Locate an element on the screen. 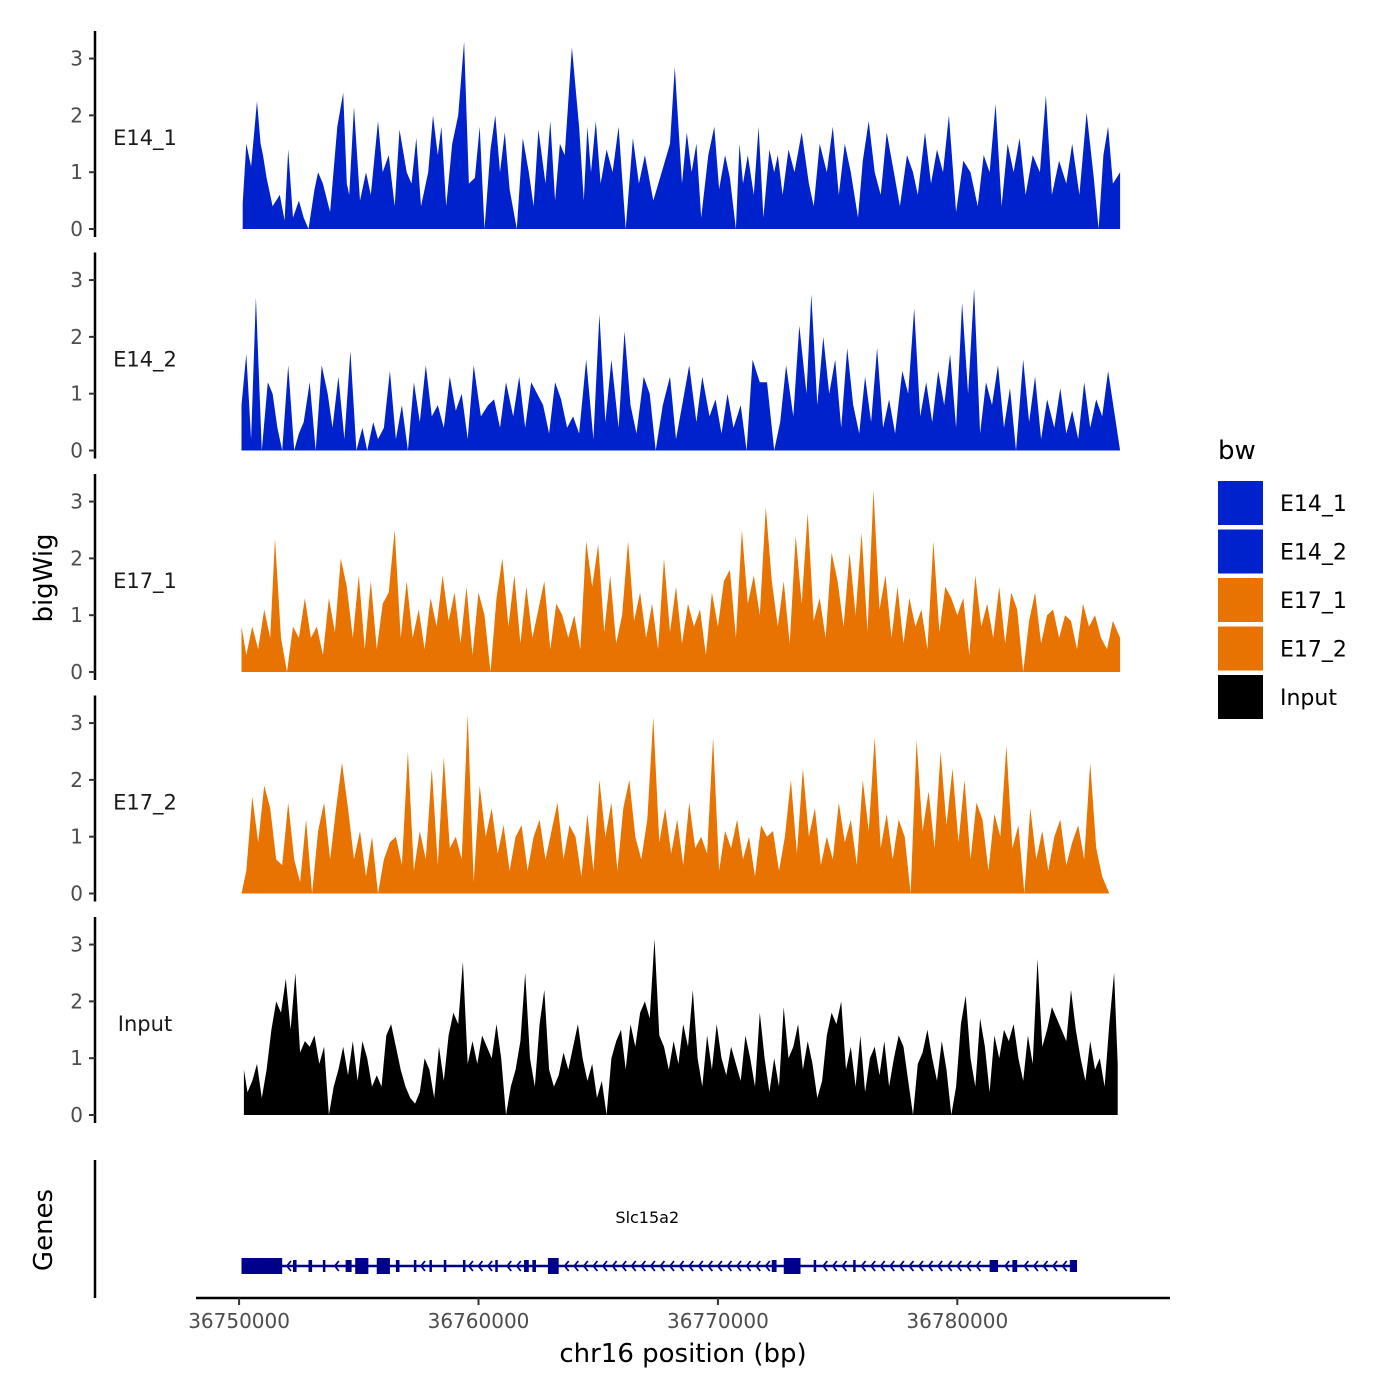  panel-Input: 0 1 2 3 Input is located at coordinates (594, 1022).